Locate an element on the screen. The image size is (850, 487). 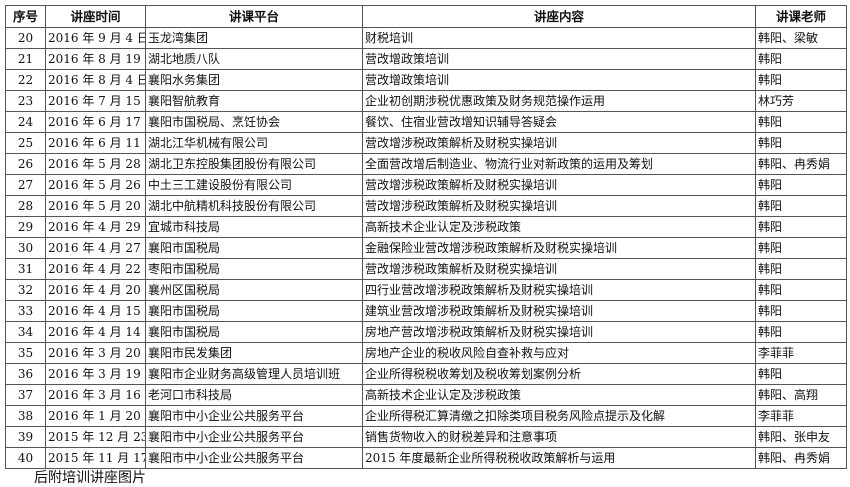
cell-date: 2016 年 1 月 20 日 is located at coordinates (95, 416).